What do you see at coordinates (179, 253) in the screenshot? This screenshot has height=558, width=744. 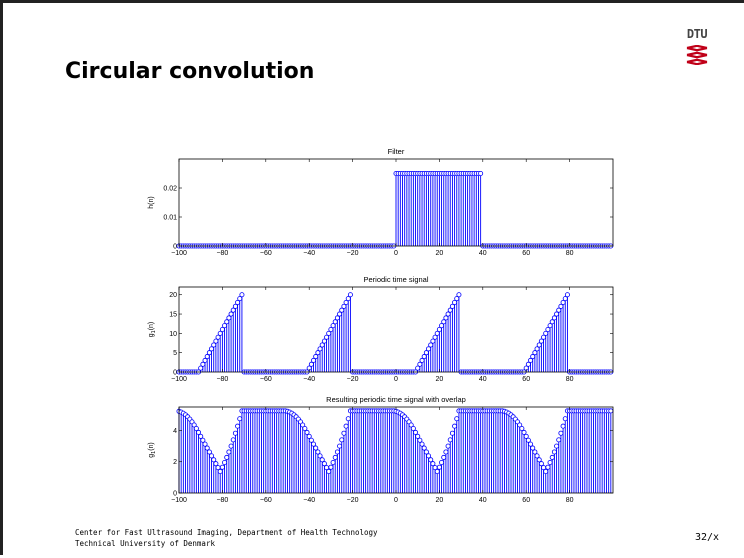 I see `x-tick-label: −100` at bounding box center [179, 253].